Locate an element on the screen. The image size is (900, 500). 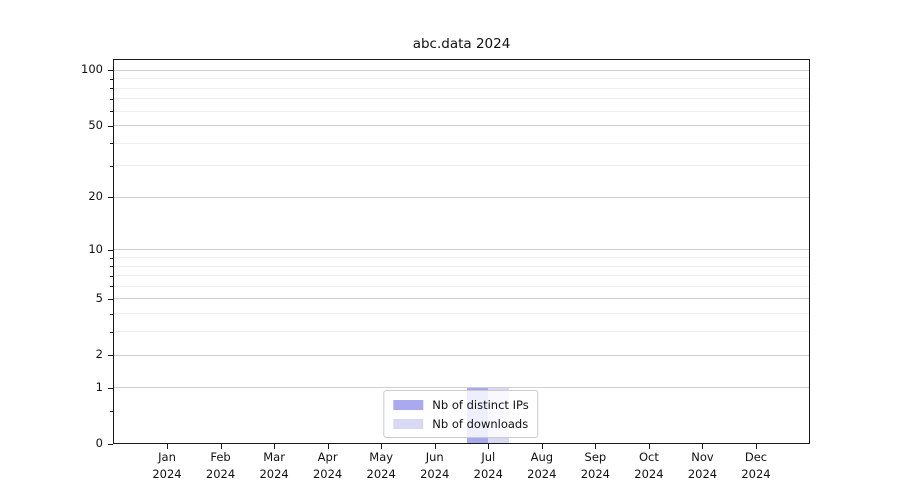
x-tick-label: Aug 2024 is located at coordinates (542, 465).